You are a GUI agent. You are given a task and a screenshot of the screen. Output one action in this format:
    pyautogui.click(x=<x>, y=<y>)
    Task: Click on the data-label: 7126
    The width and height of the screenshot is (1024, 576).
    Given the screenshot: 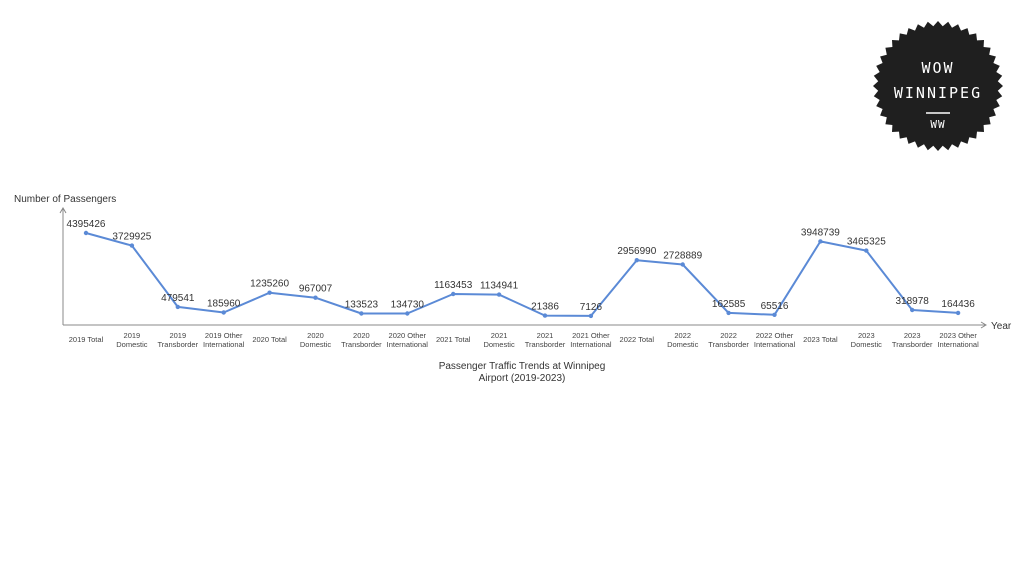 What is the action you would take?
    pyautogui.click(x=591, y=307)
    